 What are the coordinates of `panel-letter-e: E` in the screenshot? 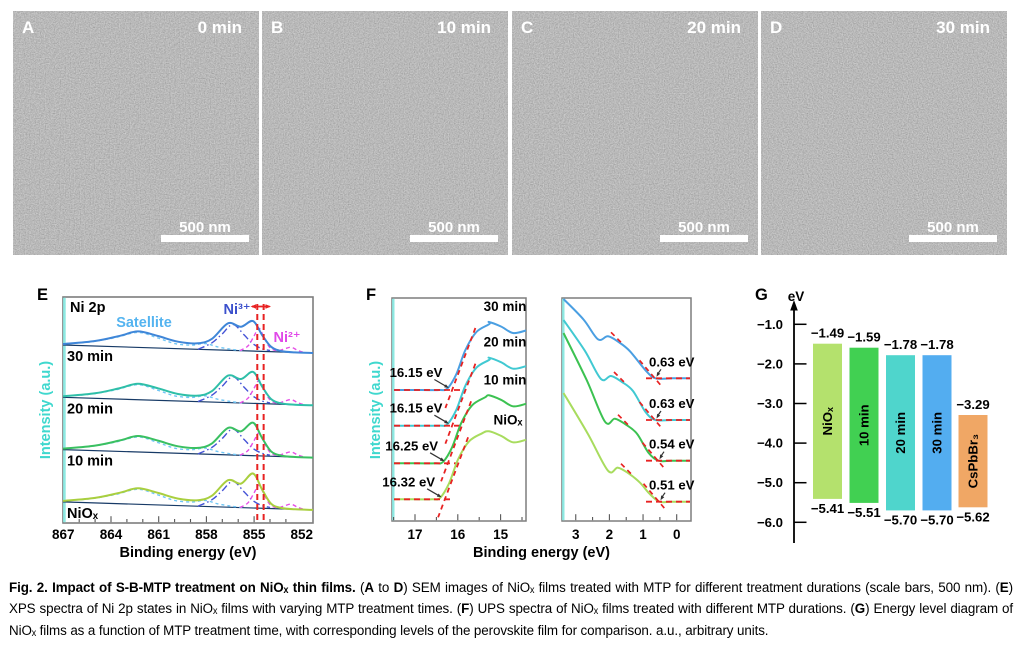 It's located at (42, 295).